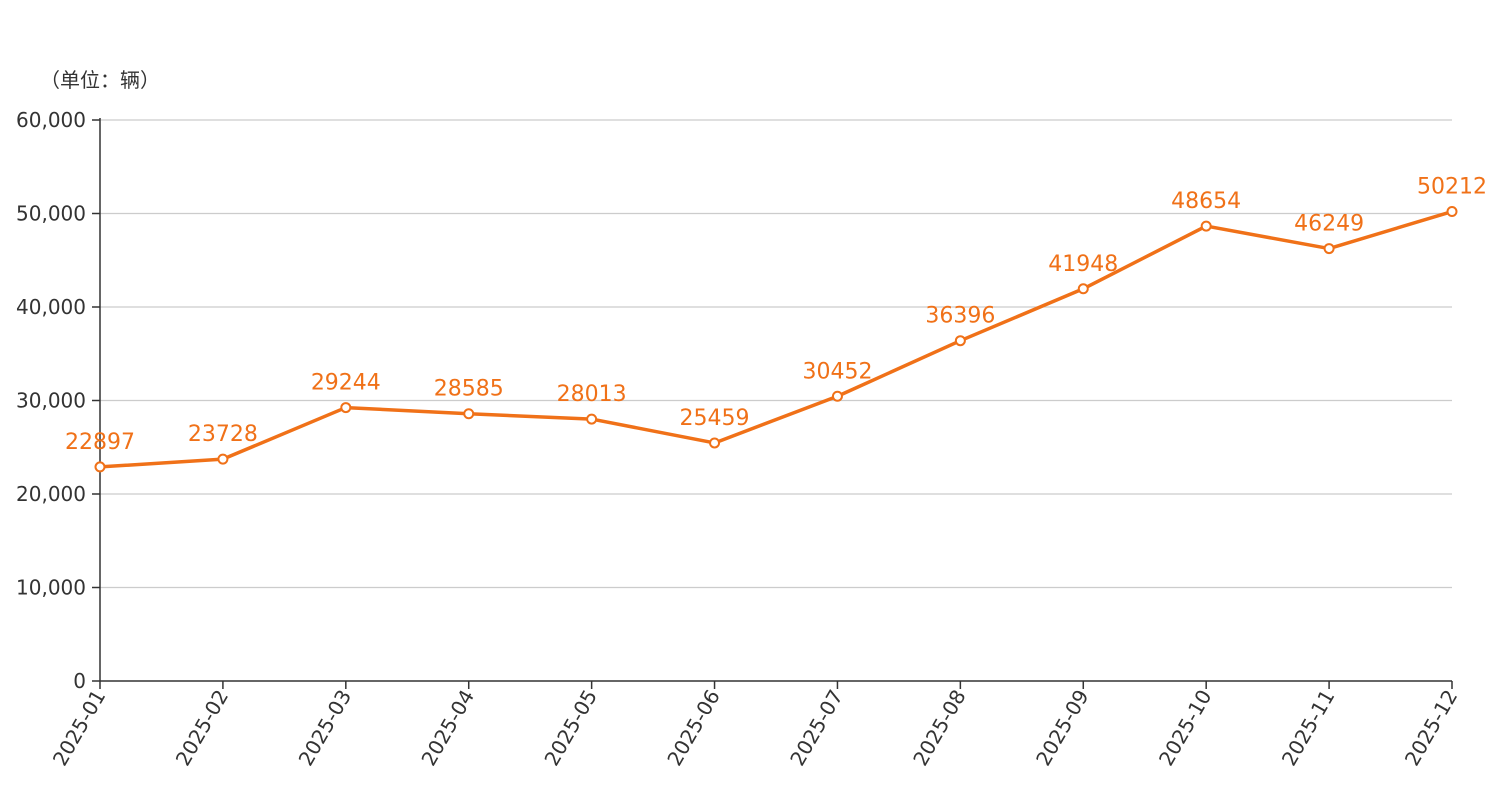  I want to click on data-label: 30452, so click(837, 371).